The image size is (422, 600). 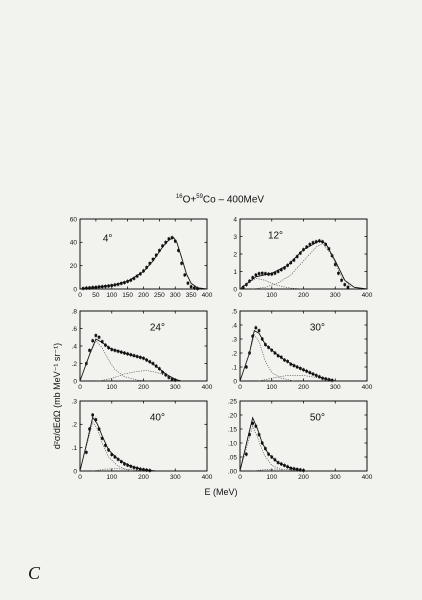 I want to click on panel-angle-label: 4°, so click(x=108, y=238).